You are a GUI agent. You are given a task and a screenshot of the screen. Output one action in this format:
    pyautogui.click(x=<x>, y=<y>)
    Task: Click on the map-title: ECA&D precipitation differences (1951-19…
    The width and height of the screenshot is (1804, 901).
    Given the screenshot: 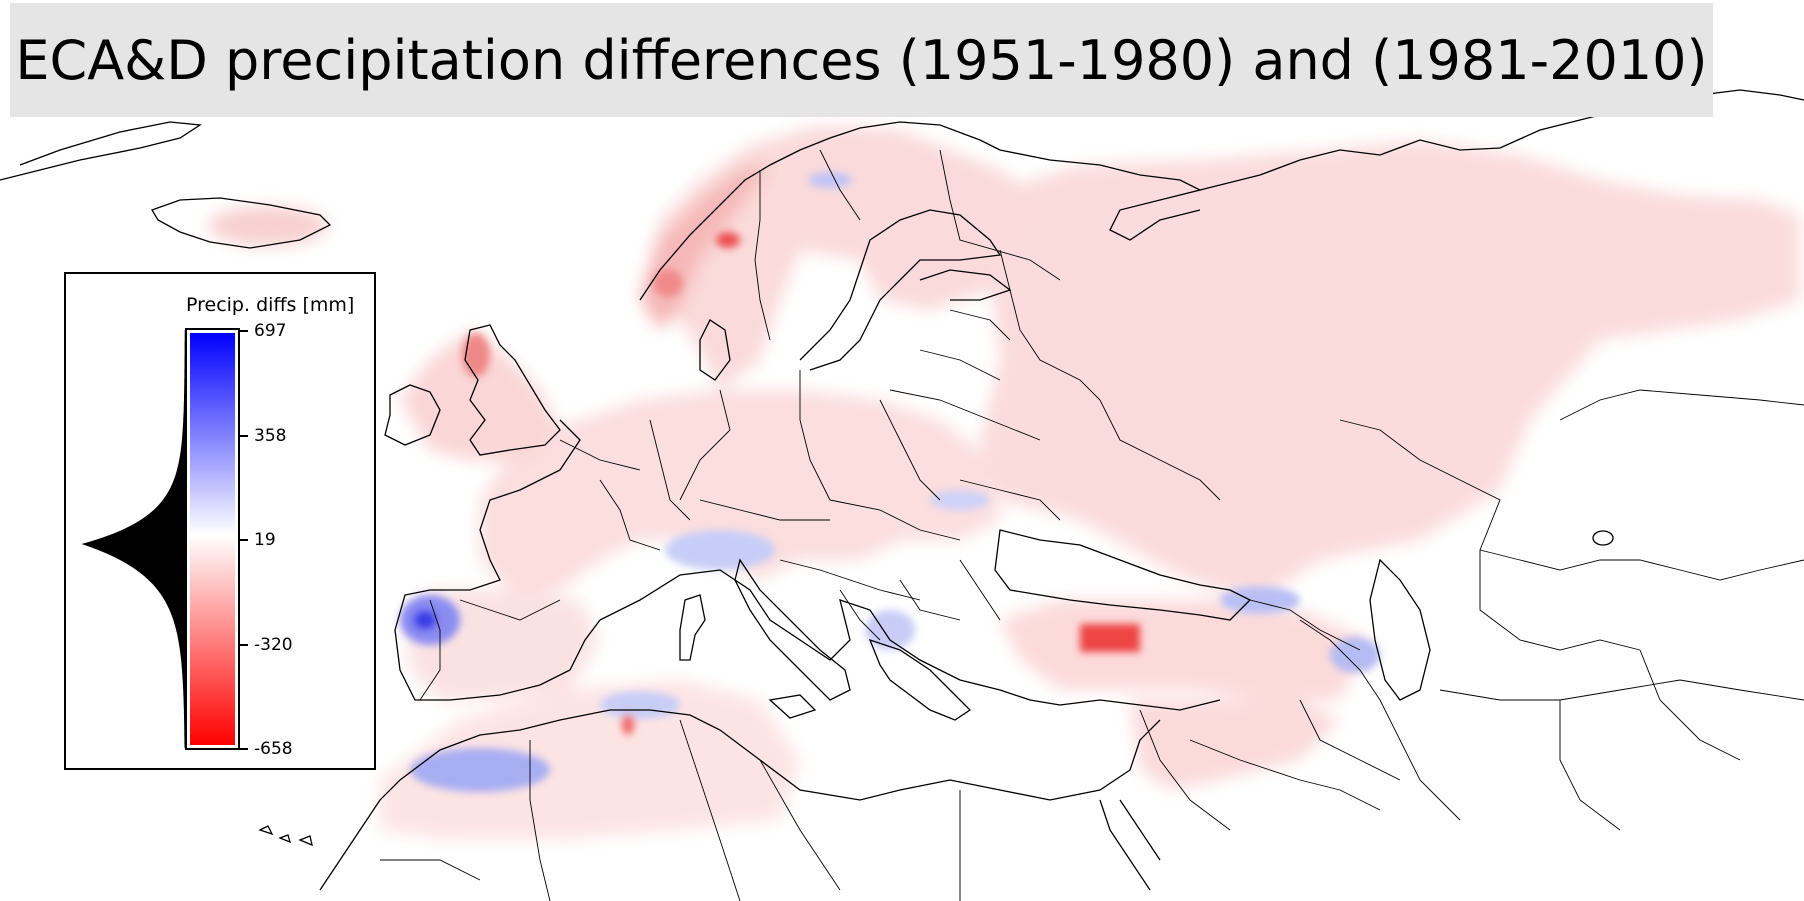 What is the action you would take?
    pyautogui.click(x=861, y=60)
    